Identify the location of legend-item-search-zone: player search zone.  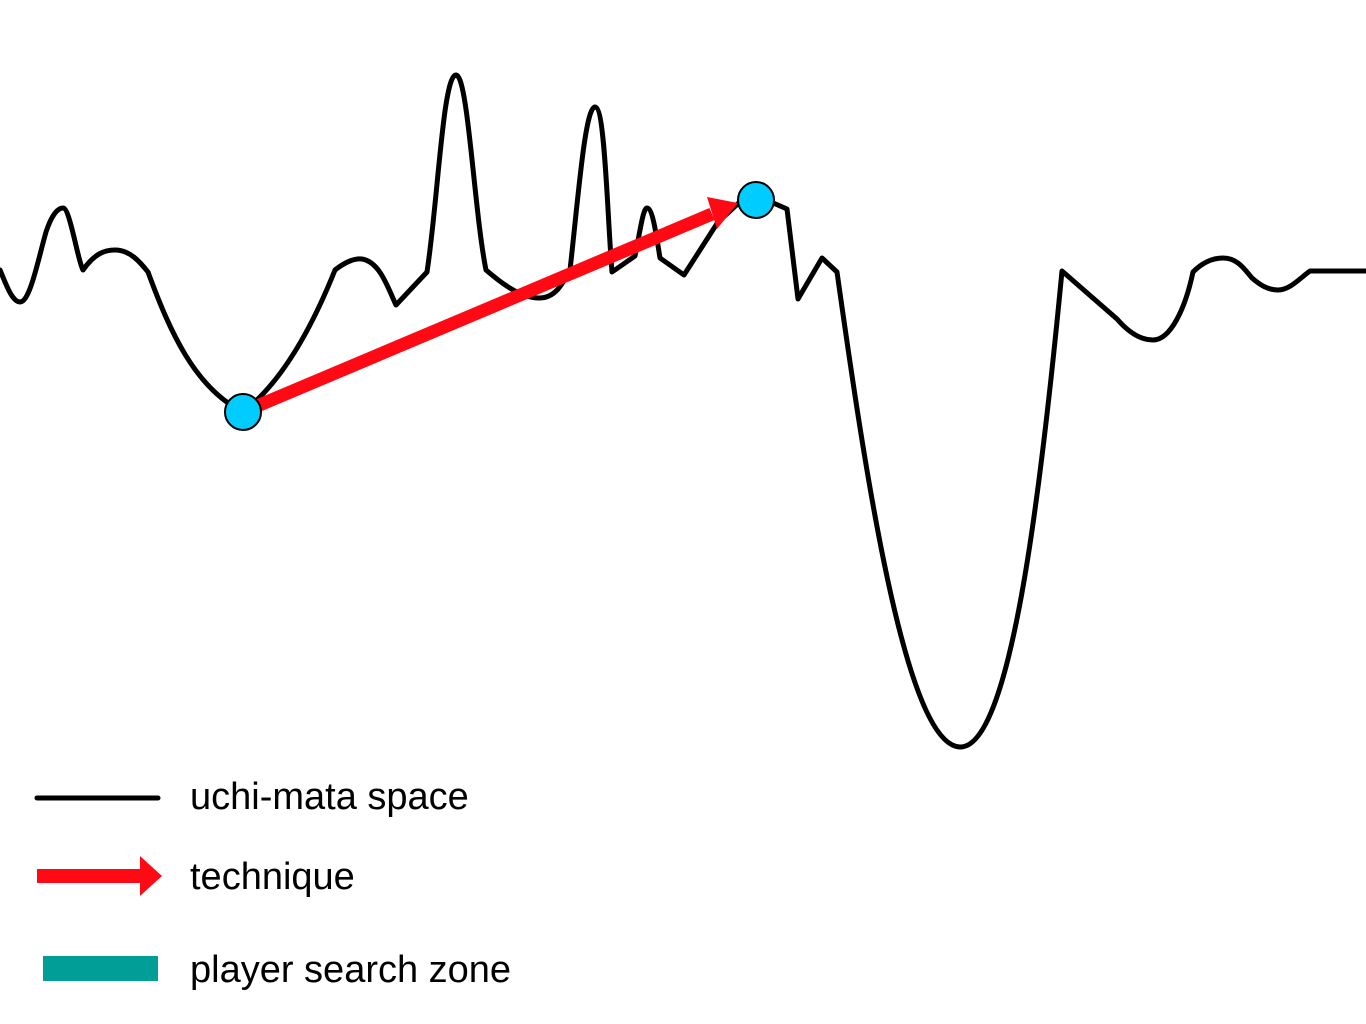
(277, 970).